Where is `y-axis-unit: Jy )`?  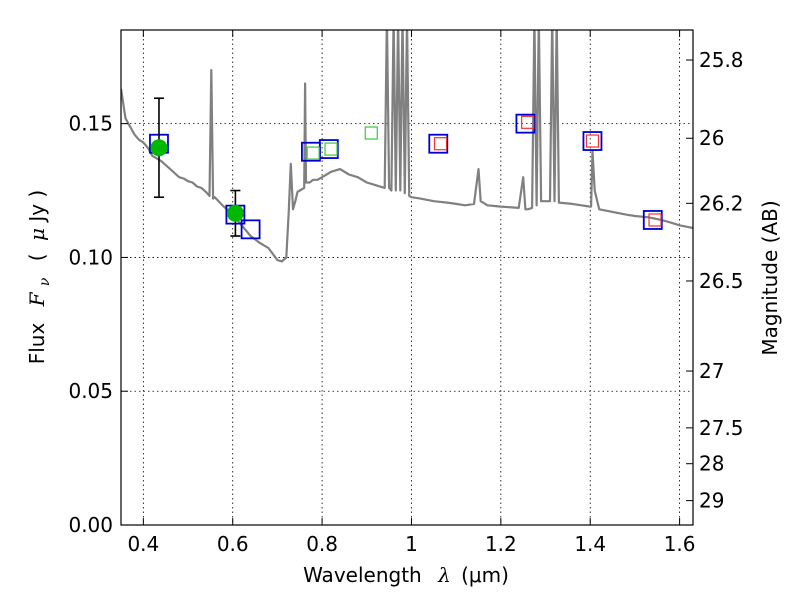 y-axis-unit: Jy ) is located at coordinates (37, 207).